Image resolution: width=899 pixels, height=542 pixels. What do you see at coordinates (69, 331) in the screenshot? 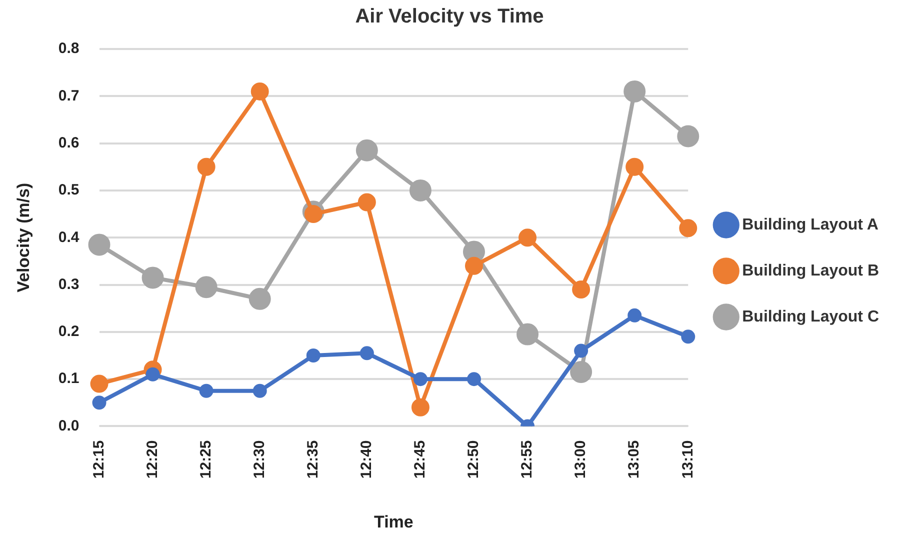
I see `y-tick-label: 0.2` at bounding box center [69, 331].